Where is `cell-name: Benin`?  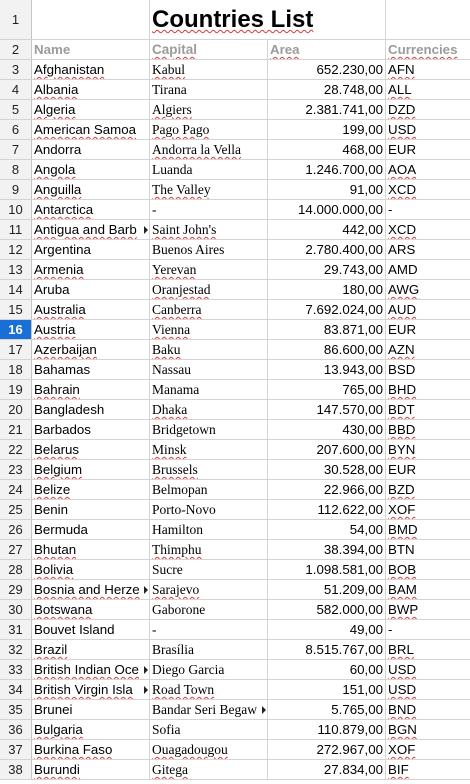
cell-name: Benin is located at coordinates (91, 509).